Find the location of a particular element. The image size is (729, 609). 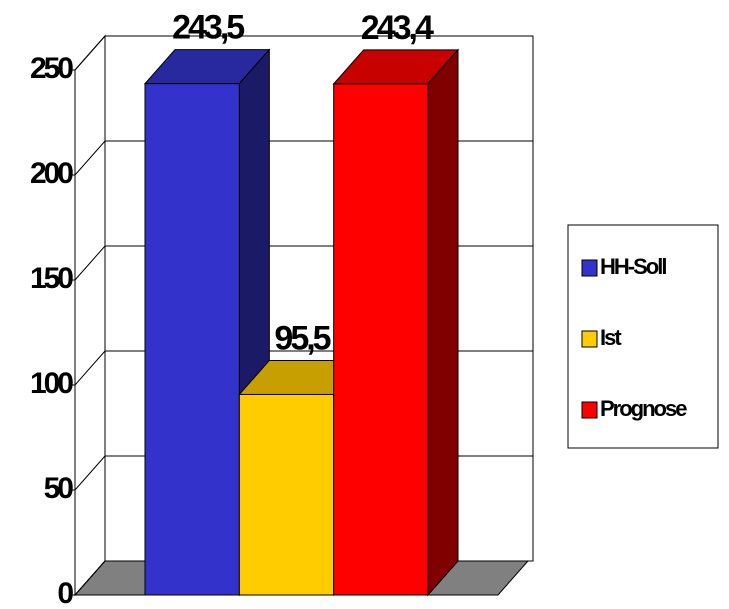

side-wall is located at coordinates (90, 315).